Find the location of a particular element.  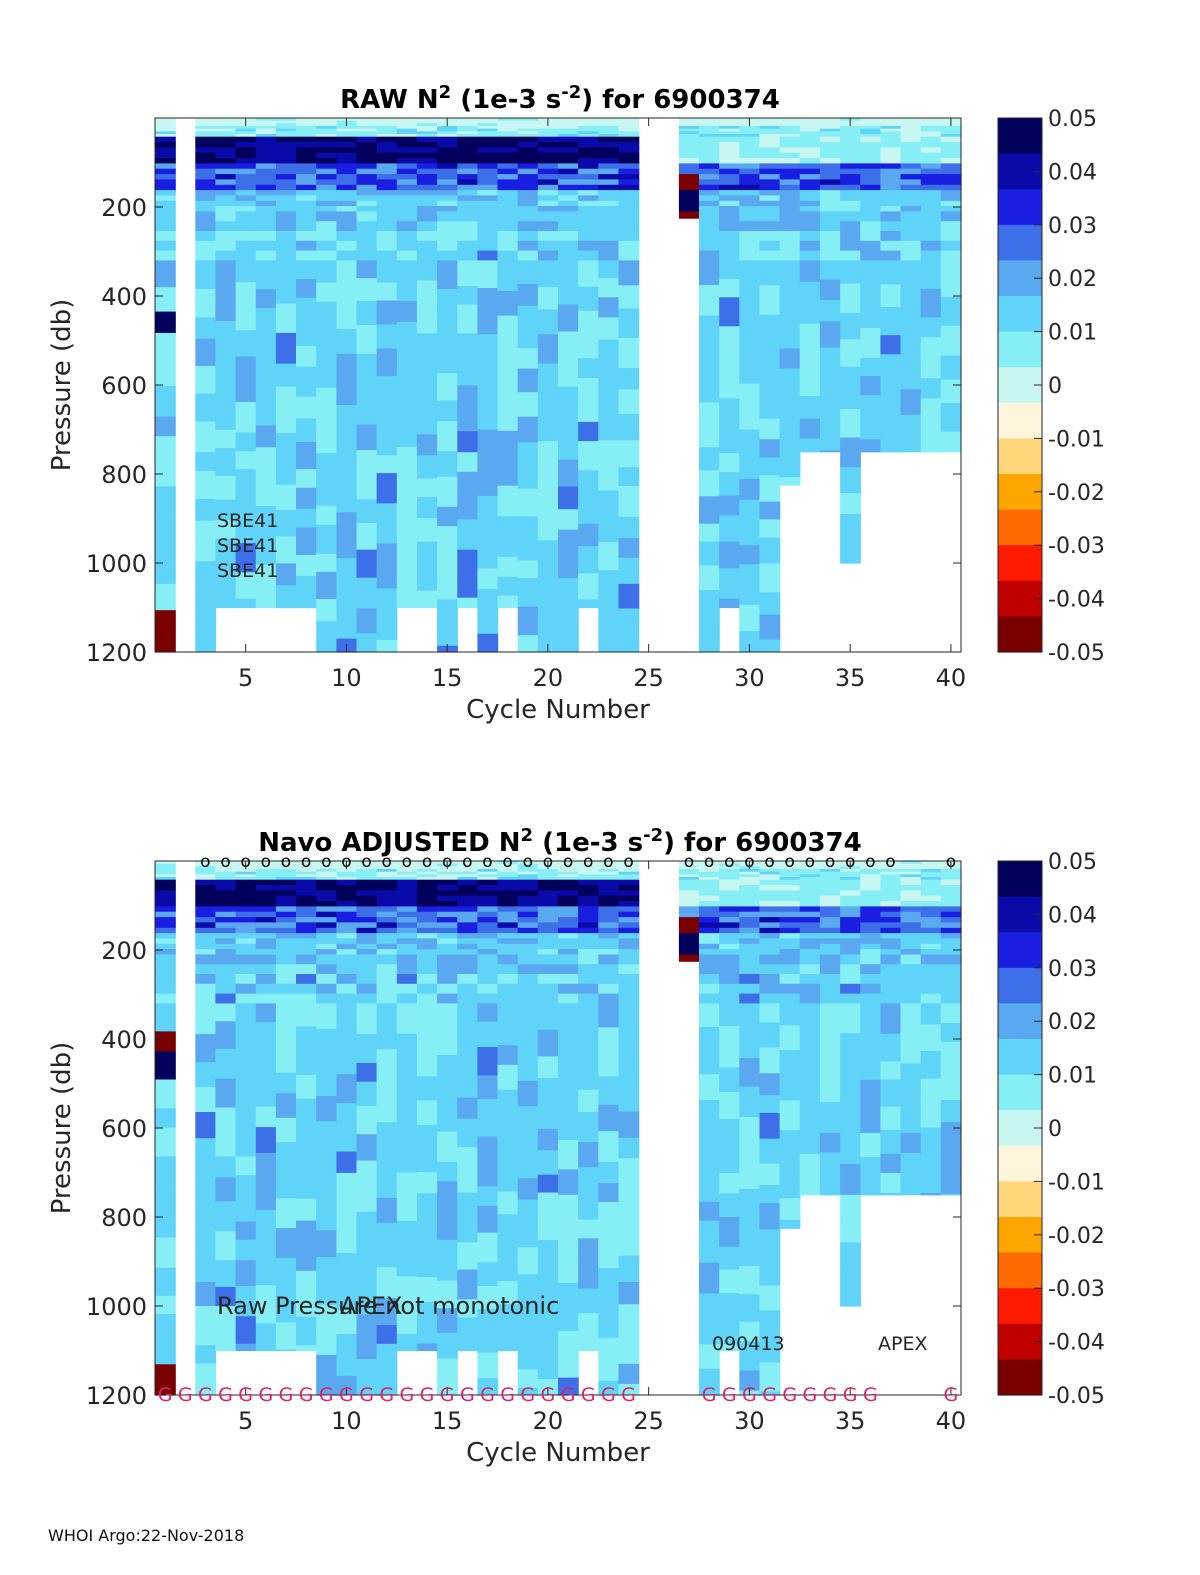

annotation-sensor: SBE41 is located at coordinates (247, 521).